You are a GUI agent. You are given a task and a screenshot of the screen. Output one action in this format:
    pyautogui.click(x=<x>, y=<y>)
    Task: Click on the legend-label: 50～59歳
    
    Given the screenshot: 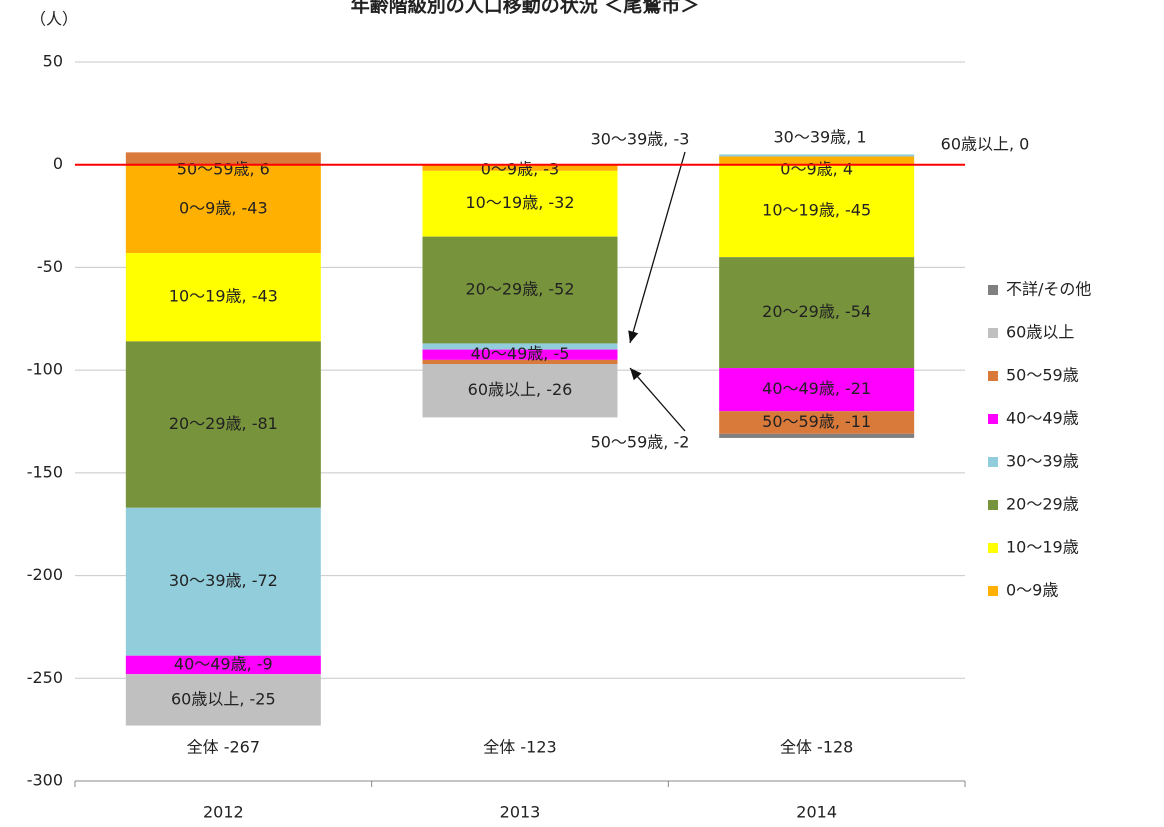 What is the action you would take?
    pyautogui.click(x=1042, y=375)
    